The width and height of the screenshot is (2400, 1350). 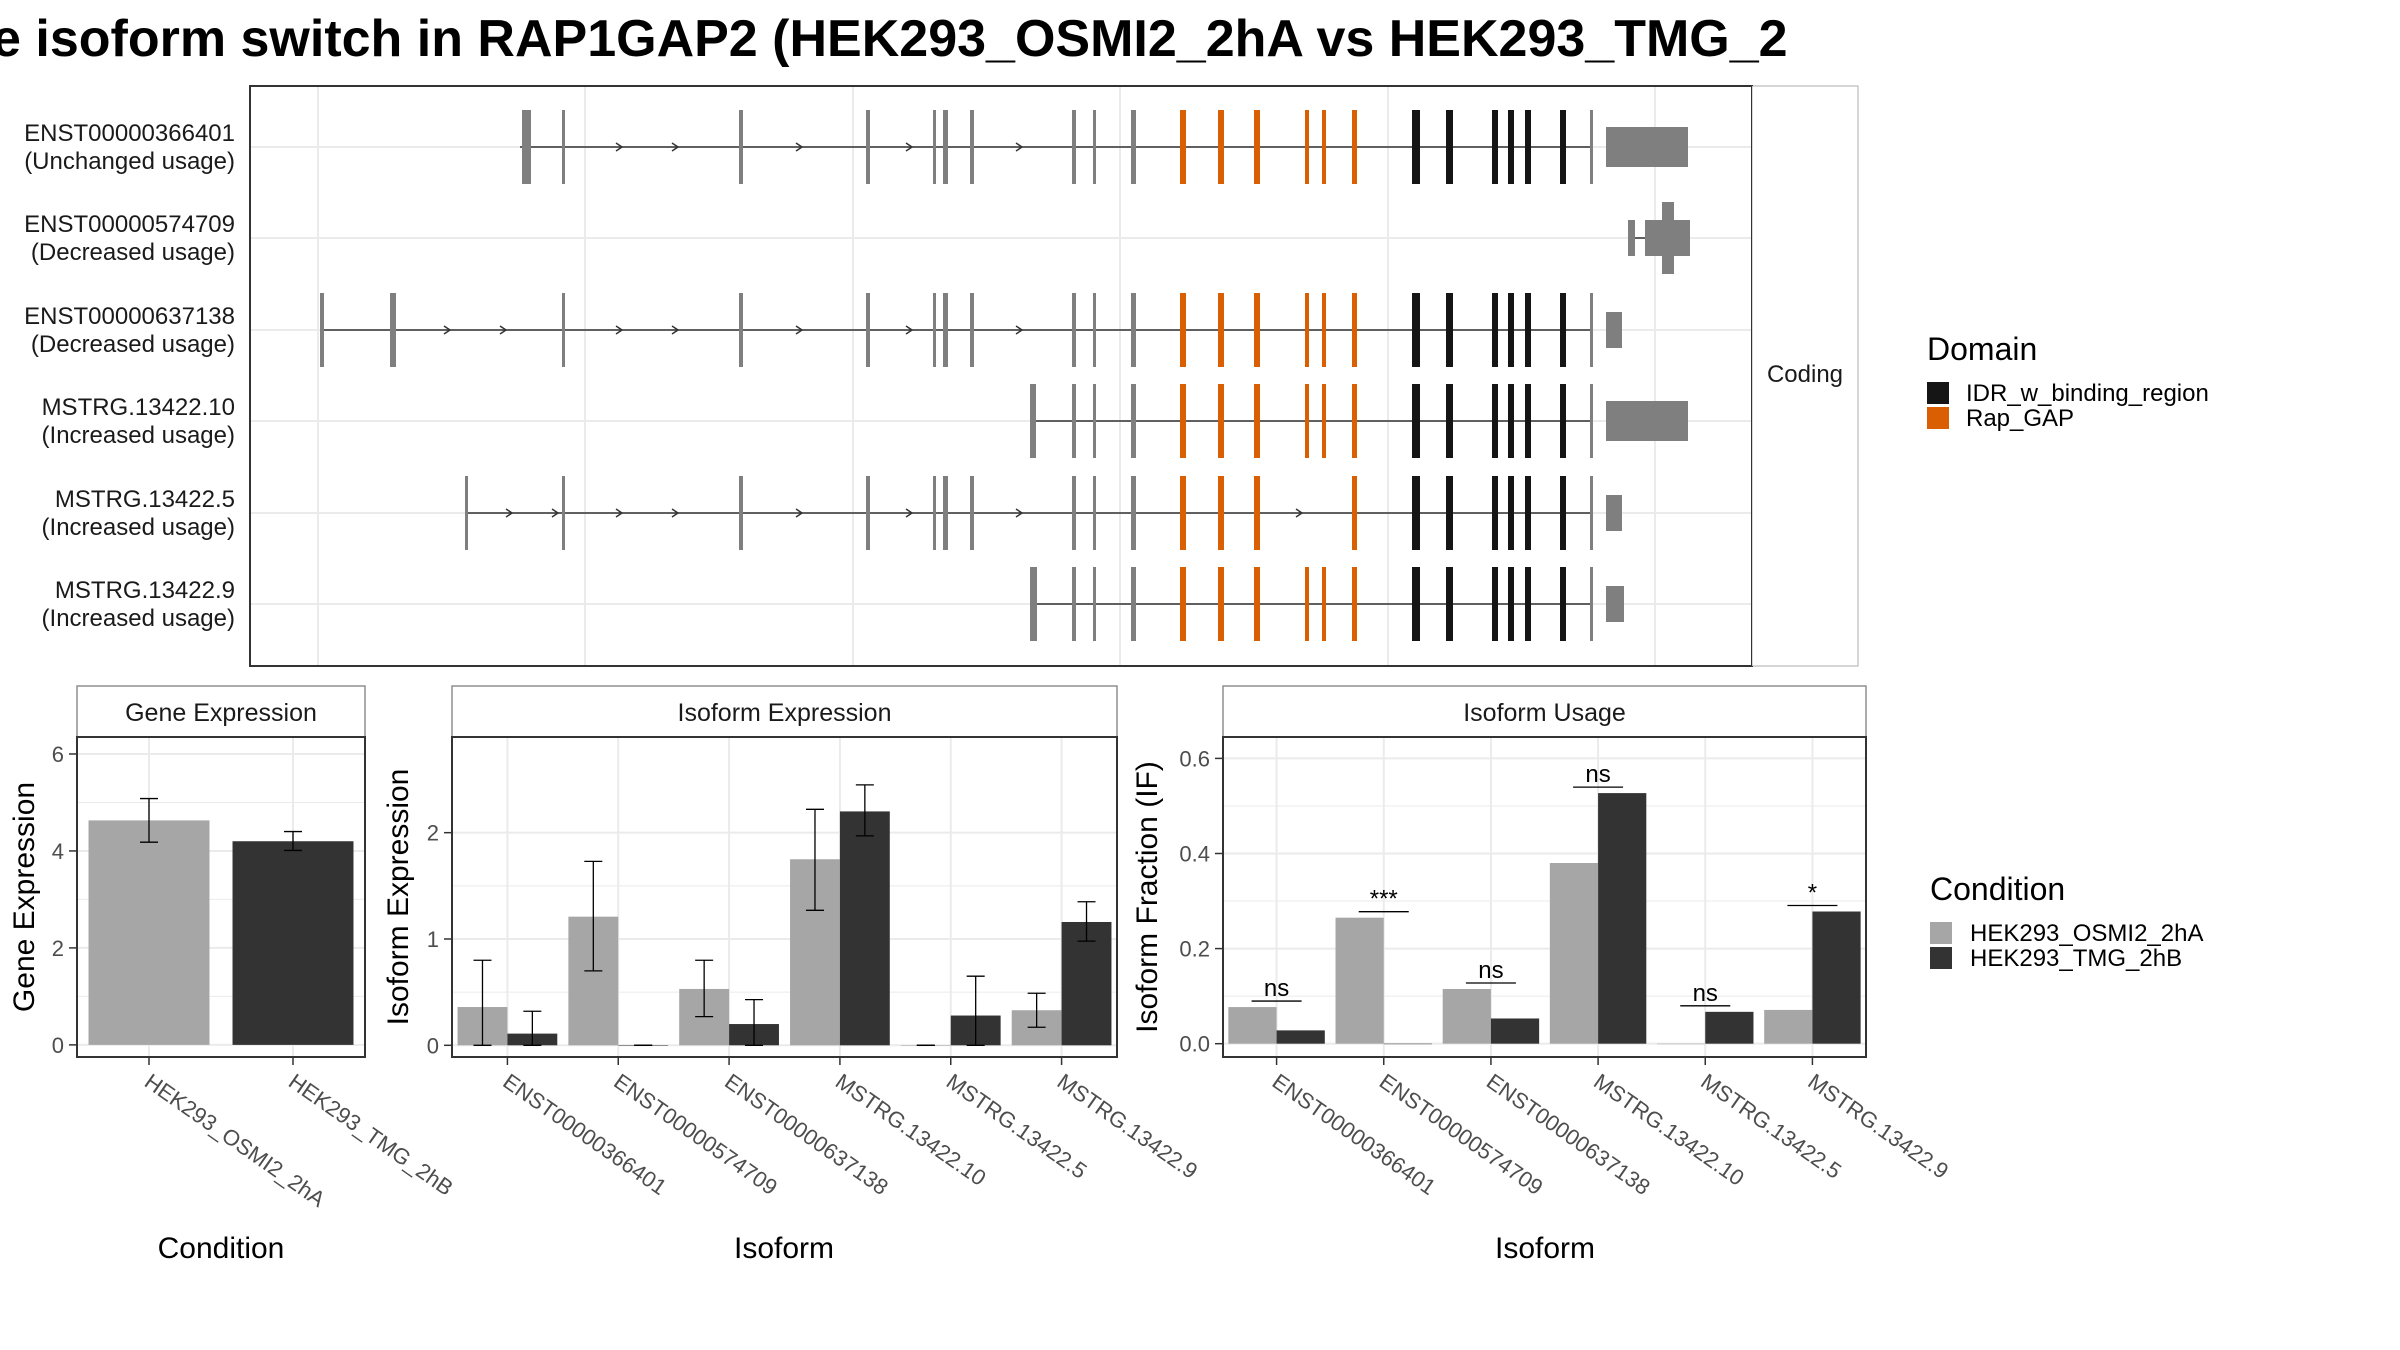 I want to click on legend-key-rapgap, so click(x=1938, y=418).